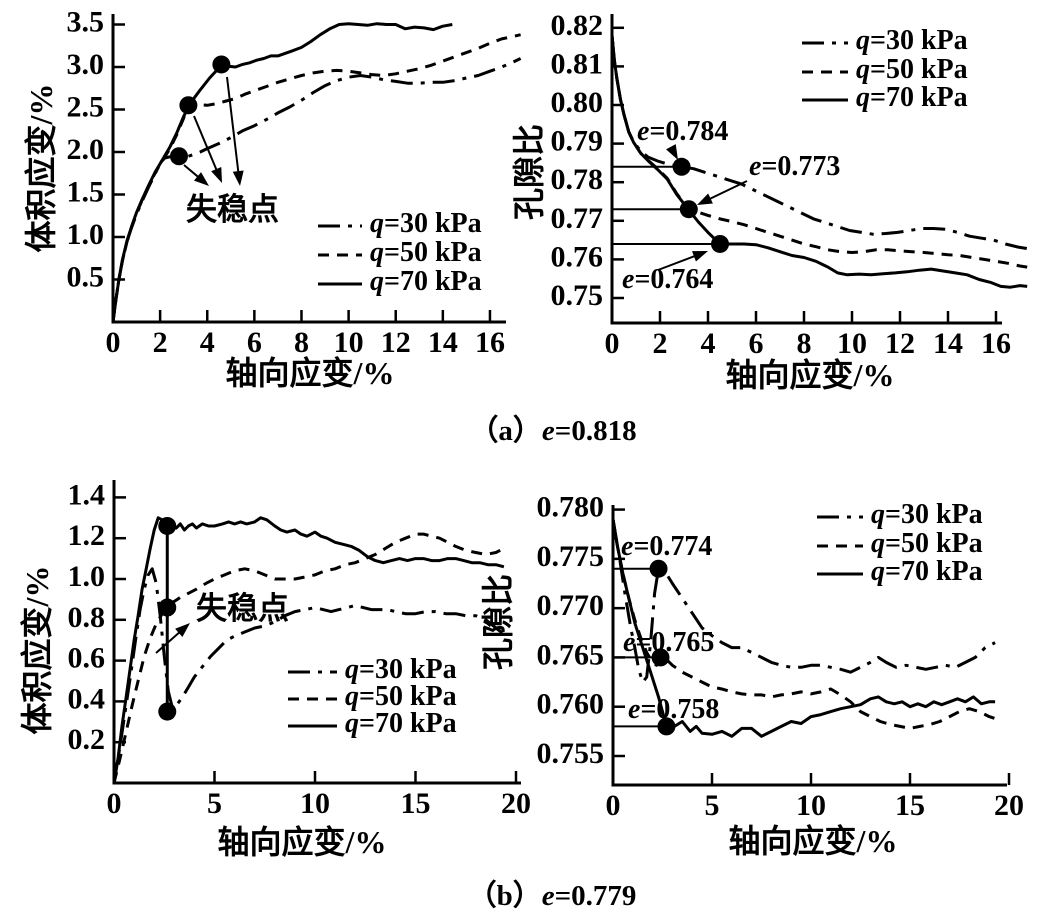 This screenshot has width=1041, height=918. What do you see at coordinates (349, 342) in the screenshot?
I see `a-volstrain-xtick-label-part: 10` at bounding box center [349, 342].